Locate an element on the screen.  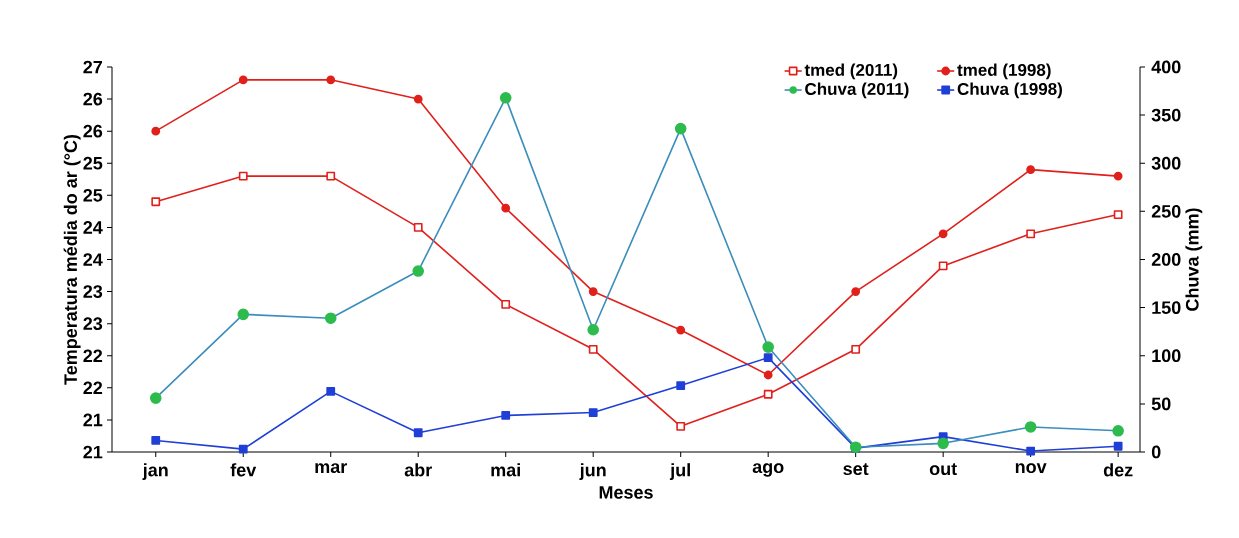
y2-tick-label: 200 is located at coordinates (1166, 259).